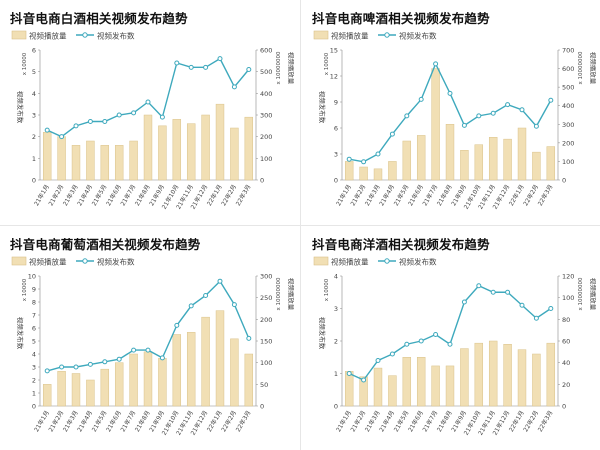 This screenshot has width=600, height=450. I want to click on right-tick-label: 600, so click(266, 51).